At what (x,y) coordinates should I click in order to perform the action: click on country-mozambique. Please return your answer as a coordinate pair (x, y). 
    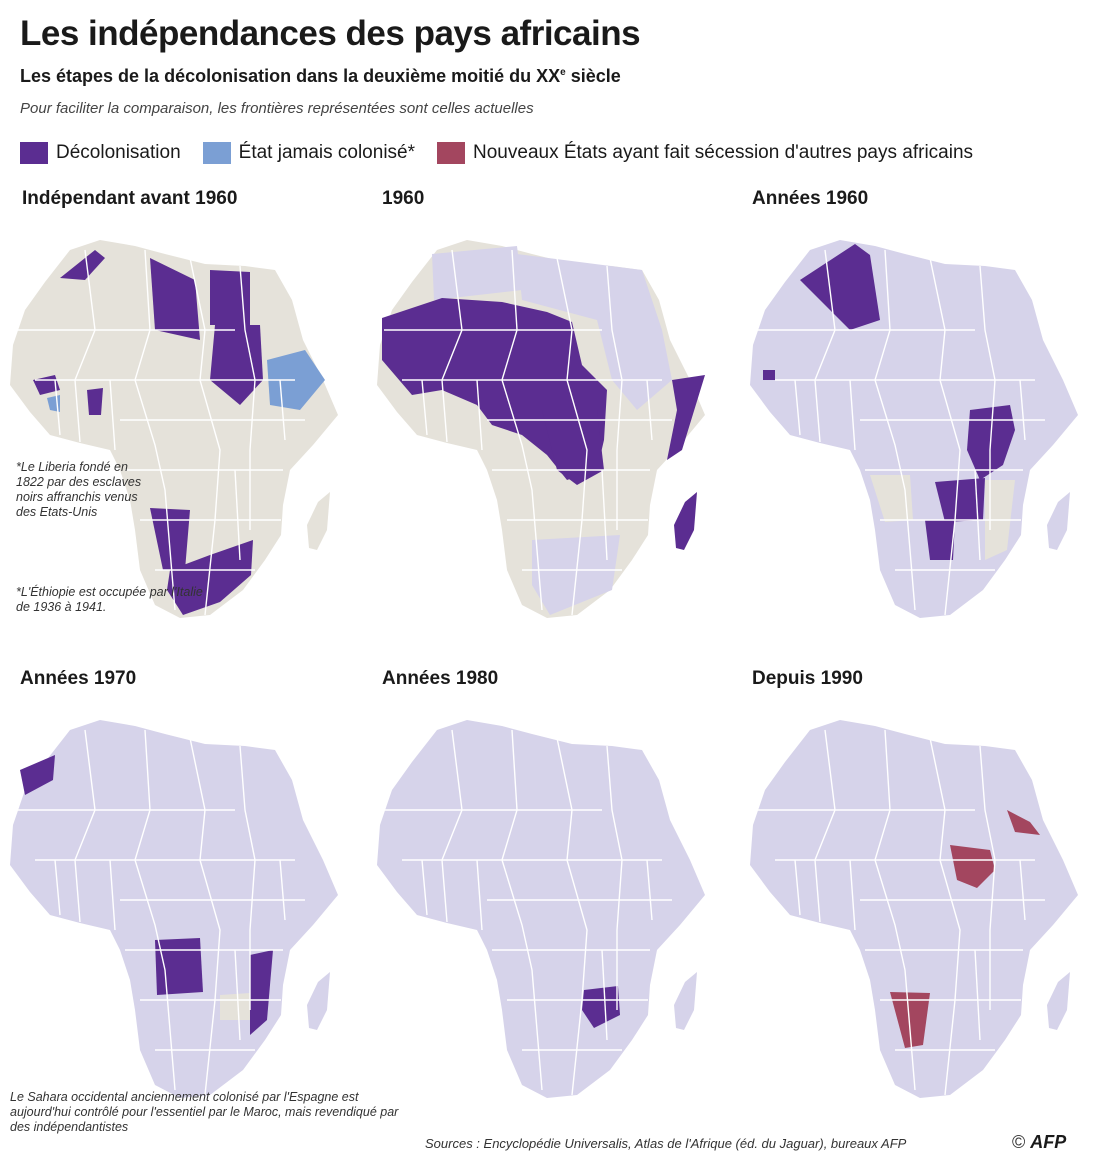
    Looking at the image, I should click on (261, 992).